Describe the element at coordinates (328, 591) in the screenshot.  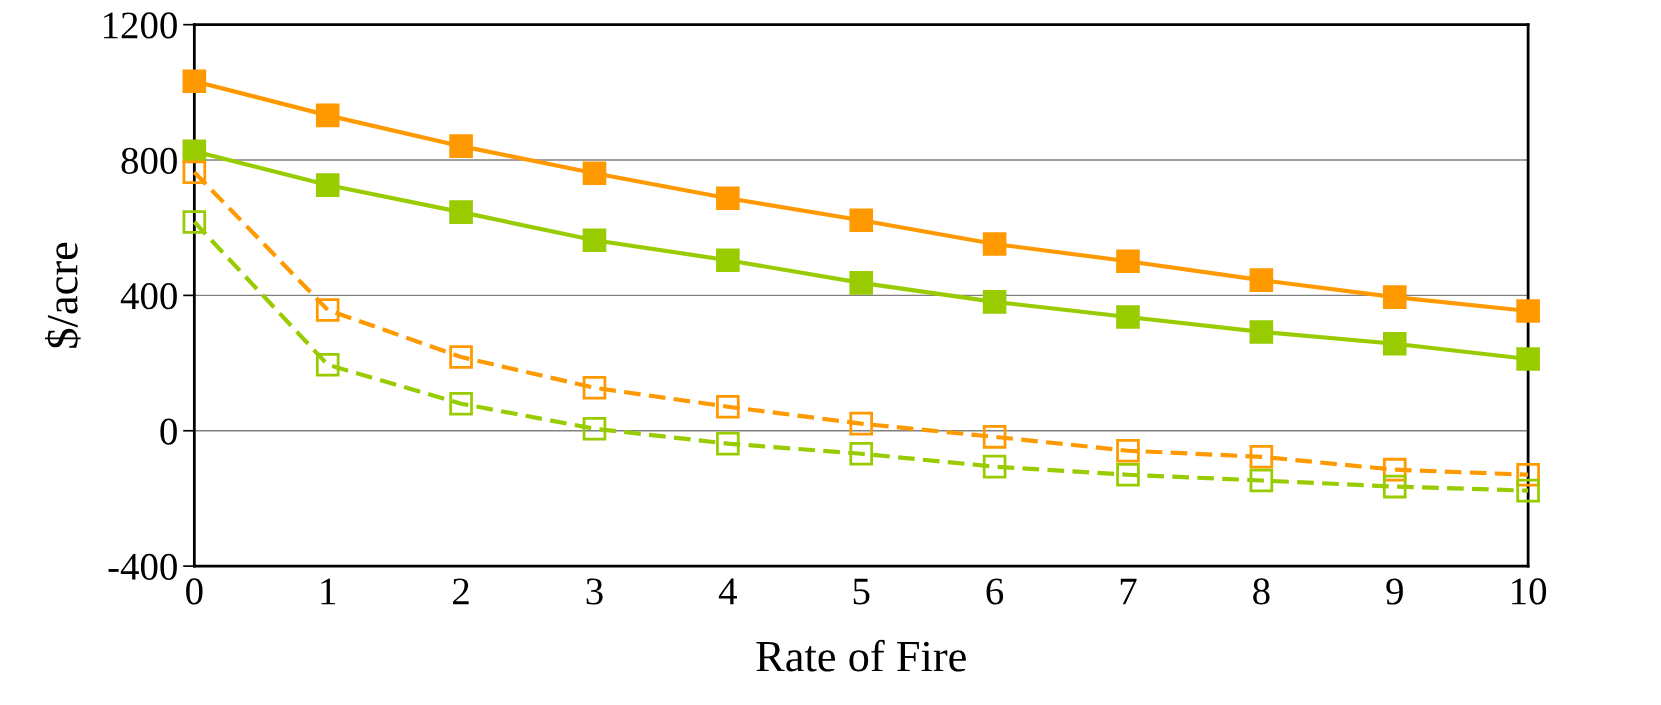
I see `x-tick-label: 1` at that location.